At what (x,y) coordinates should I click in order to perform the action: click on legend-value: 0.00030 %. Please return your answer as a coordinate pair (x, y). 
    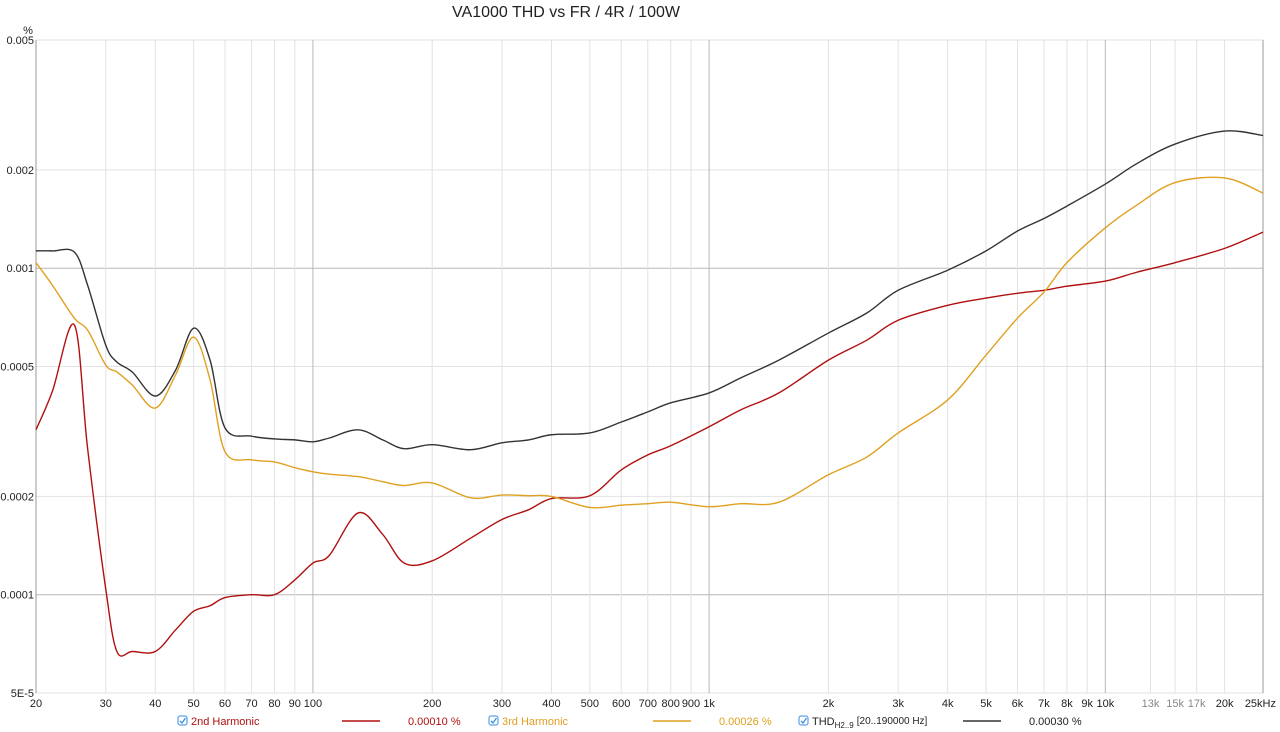
    Looking at the image, I should click on (1055, 722).